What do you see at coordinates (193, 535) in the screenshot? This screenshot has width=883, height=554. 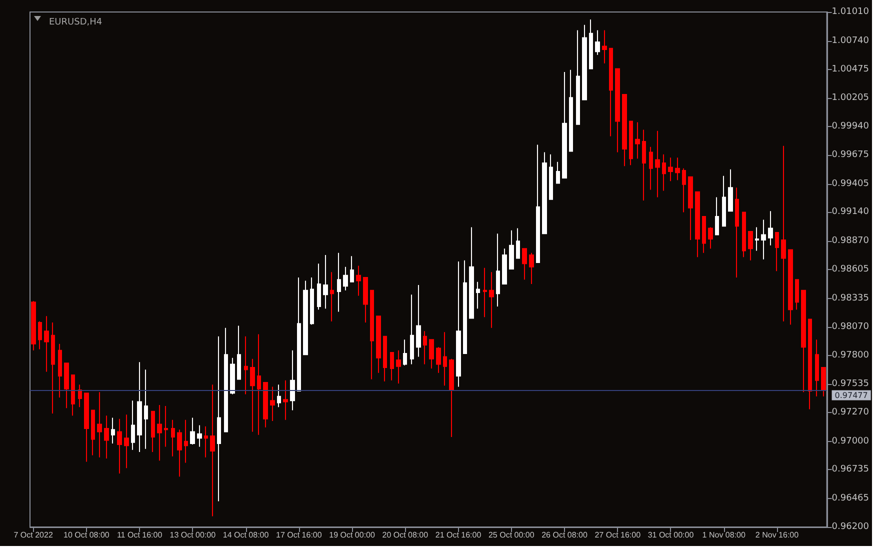 I see `x-tick-label: 13 Oct 00:00` at bounding box center [193, 535].